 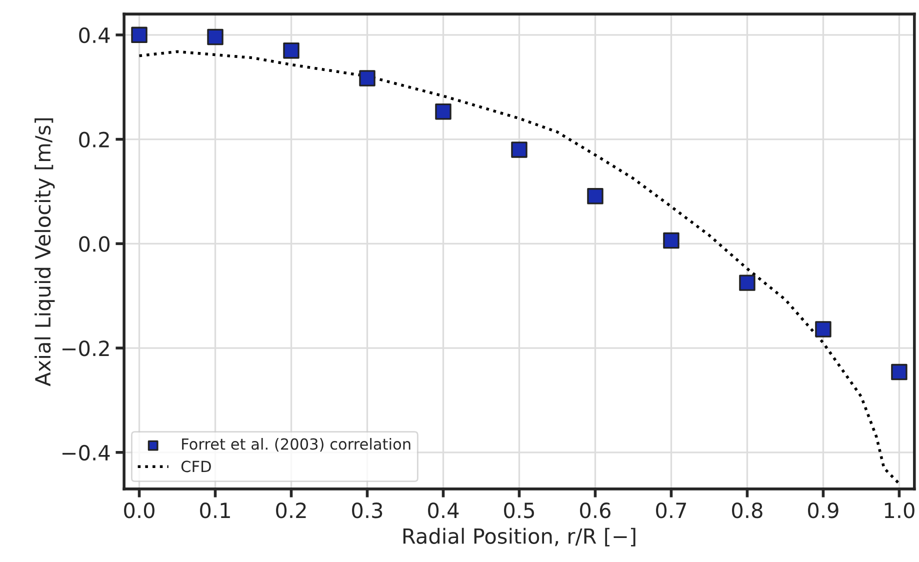 What do you see at coordinates (899, 510) in the screenshot?
I see `x-tick-label: 1.0` at bounding box center [899, 510].